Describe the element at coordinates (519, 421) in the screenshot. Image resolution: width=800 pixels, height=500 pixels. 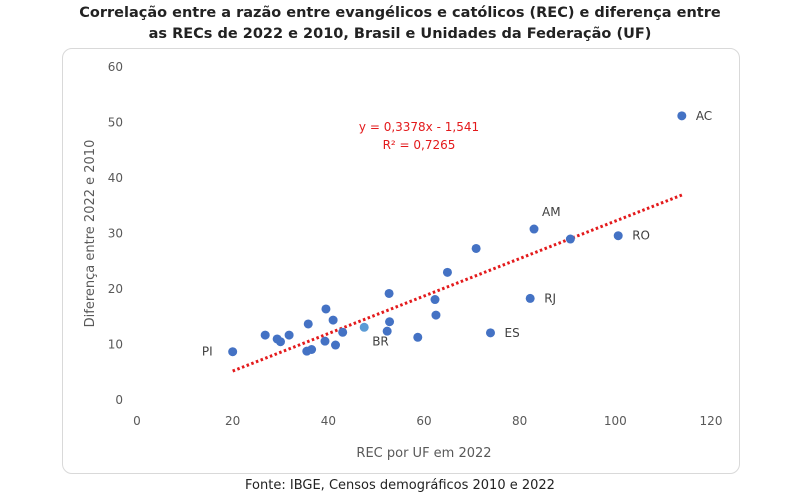
I see `x-tick-label: 80` at that location.